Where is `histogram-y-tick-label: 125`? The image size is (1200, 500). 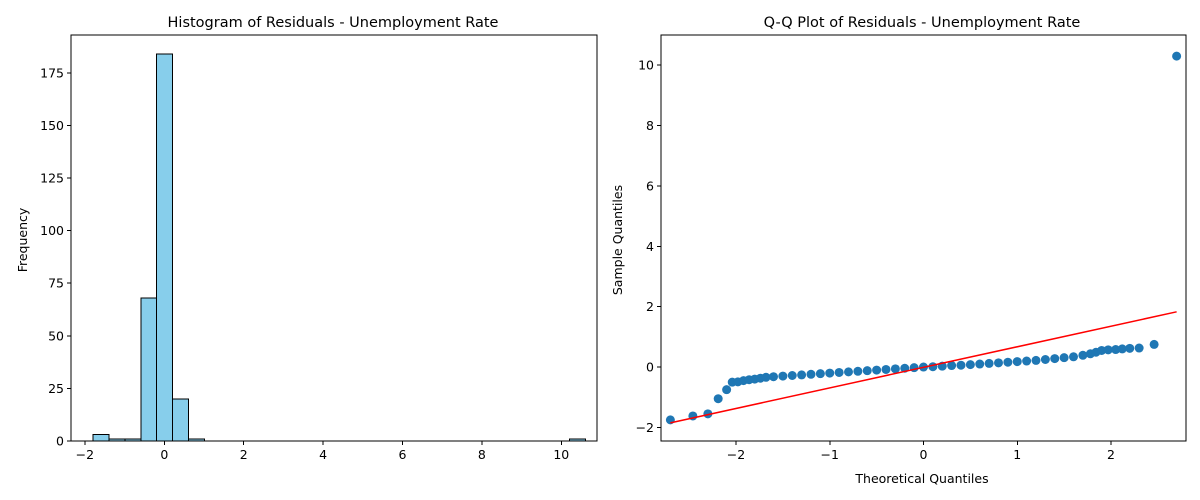 histogram-y-tick-label: 125 is located at coordinates (52, 178).